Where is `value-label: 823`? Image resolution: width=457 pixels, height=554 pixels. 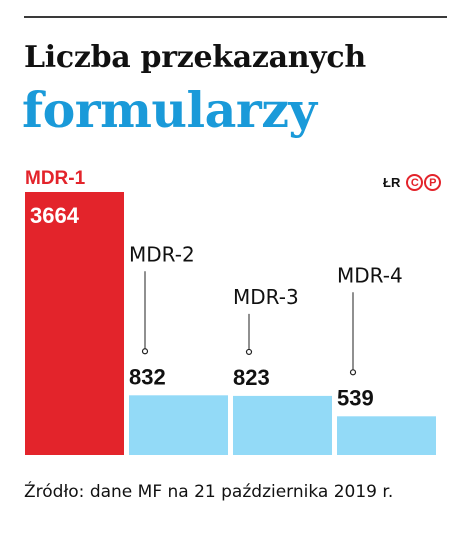 value-label: 823 is located at coordinates (251, 377).